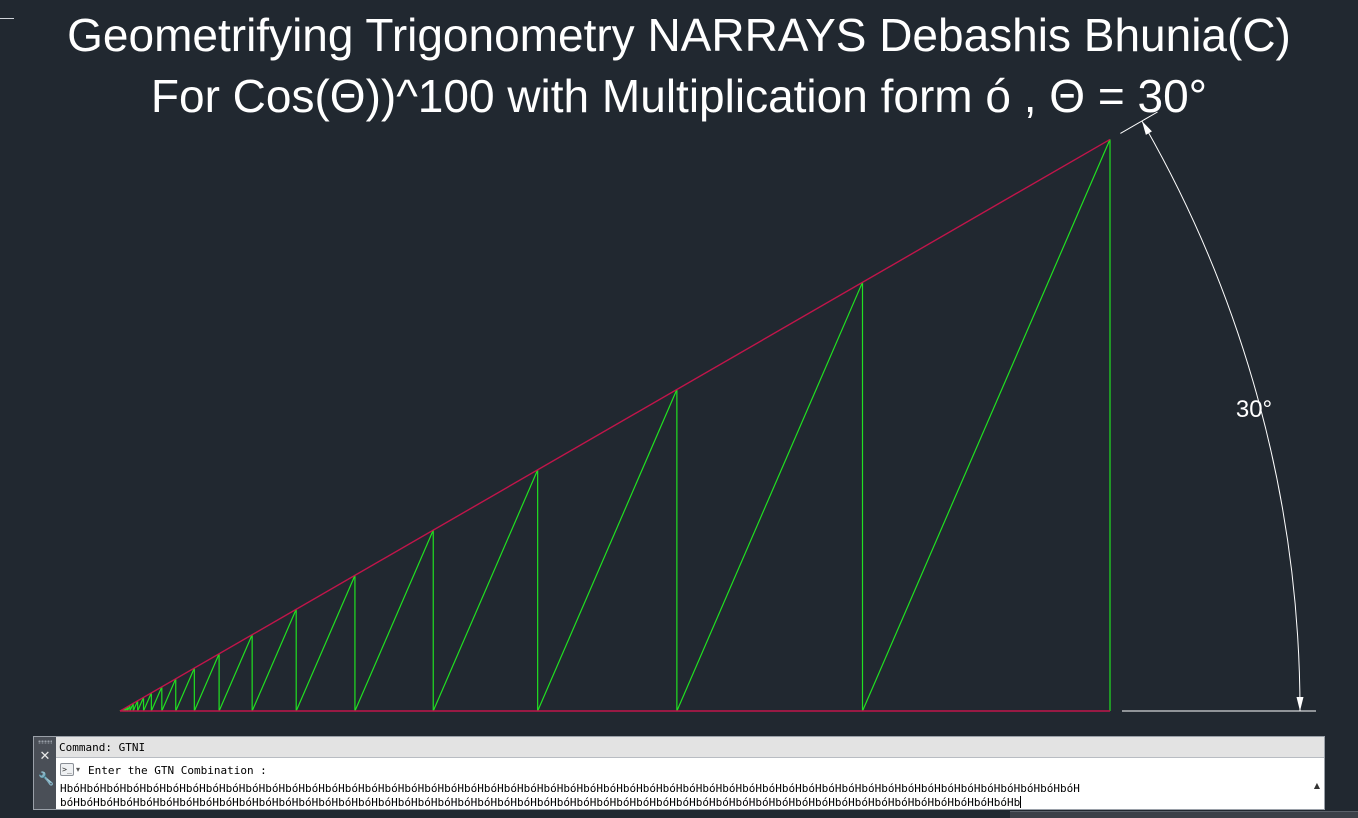 This screenshot has height=818, width=1358. I want to click on command-history-line: Command: GTNI, so click(102, 747).